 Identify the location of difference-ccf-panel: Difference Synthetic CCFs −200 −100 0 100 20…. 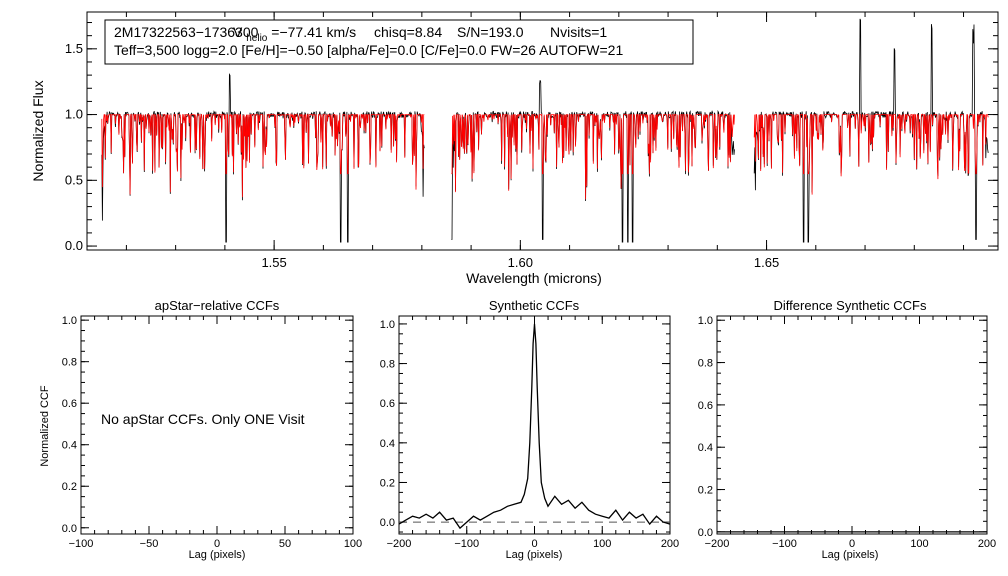
(847, 429).